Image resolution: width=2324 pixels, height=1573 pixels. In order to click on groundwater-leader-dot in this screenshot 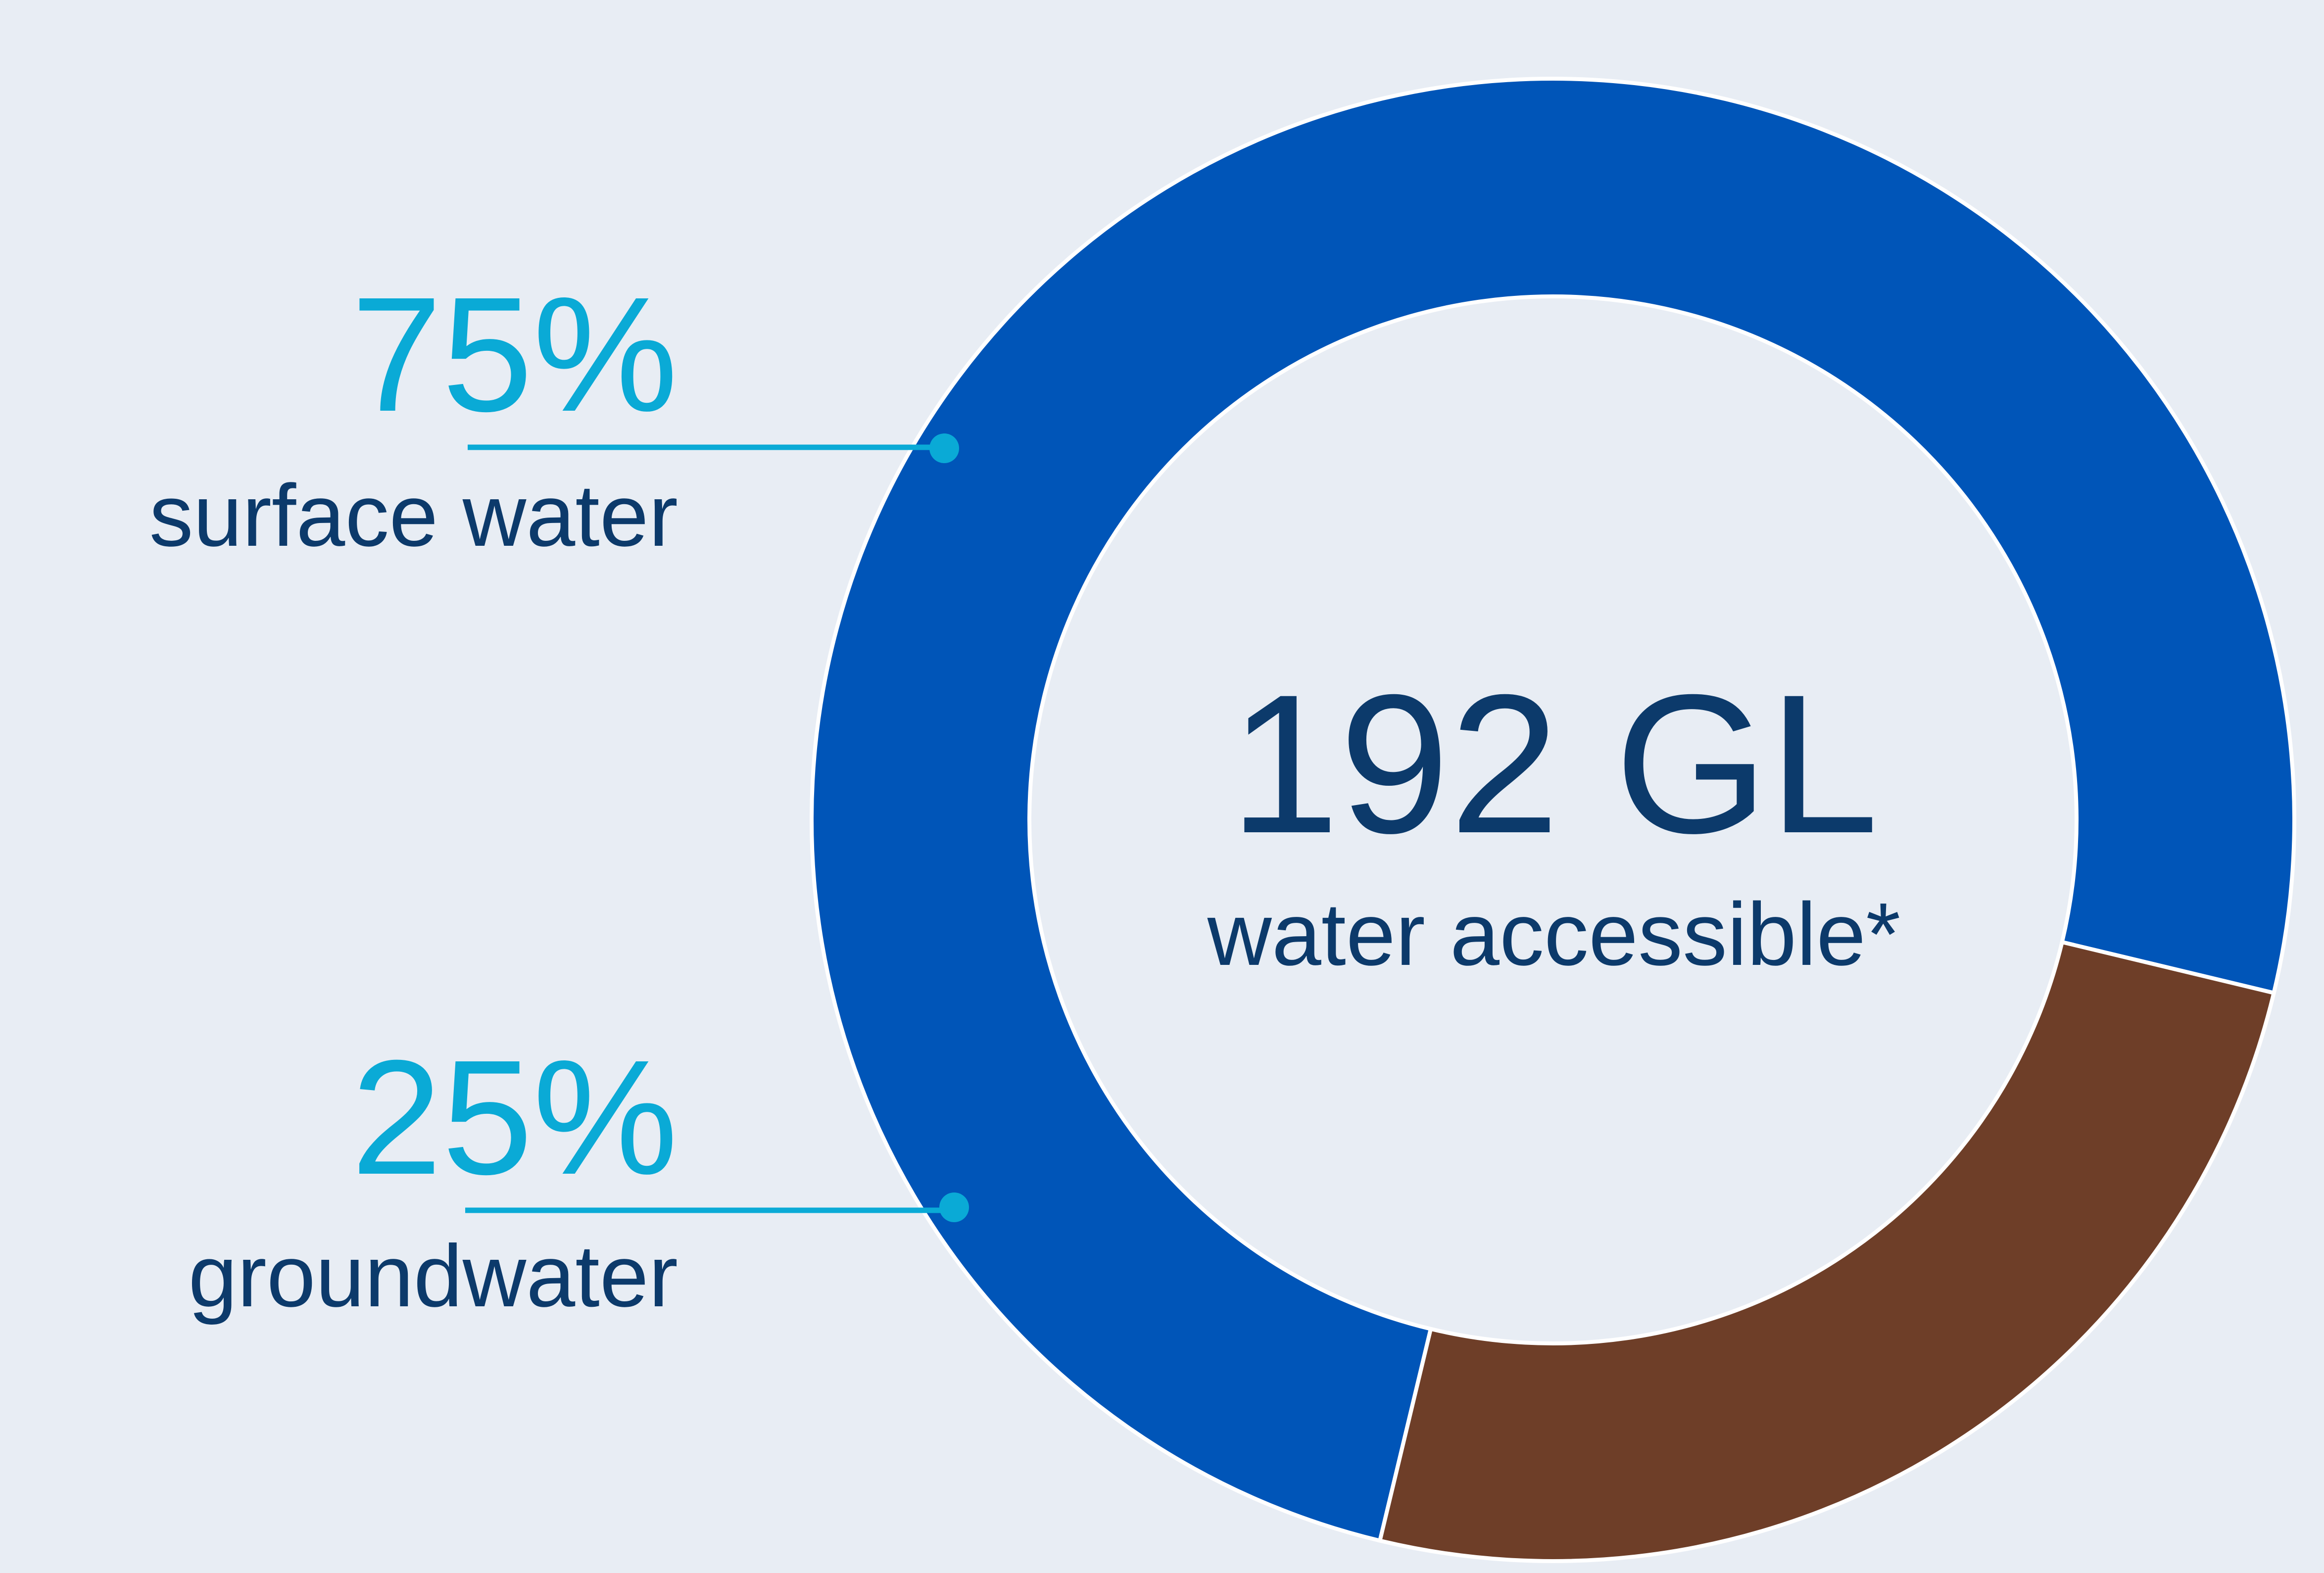, I will do `click(954, 1207)`.